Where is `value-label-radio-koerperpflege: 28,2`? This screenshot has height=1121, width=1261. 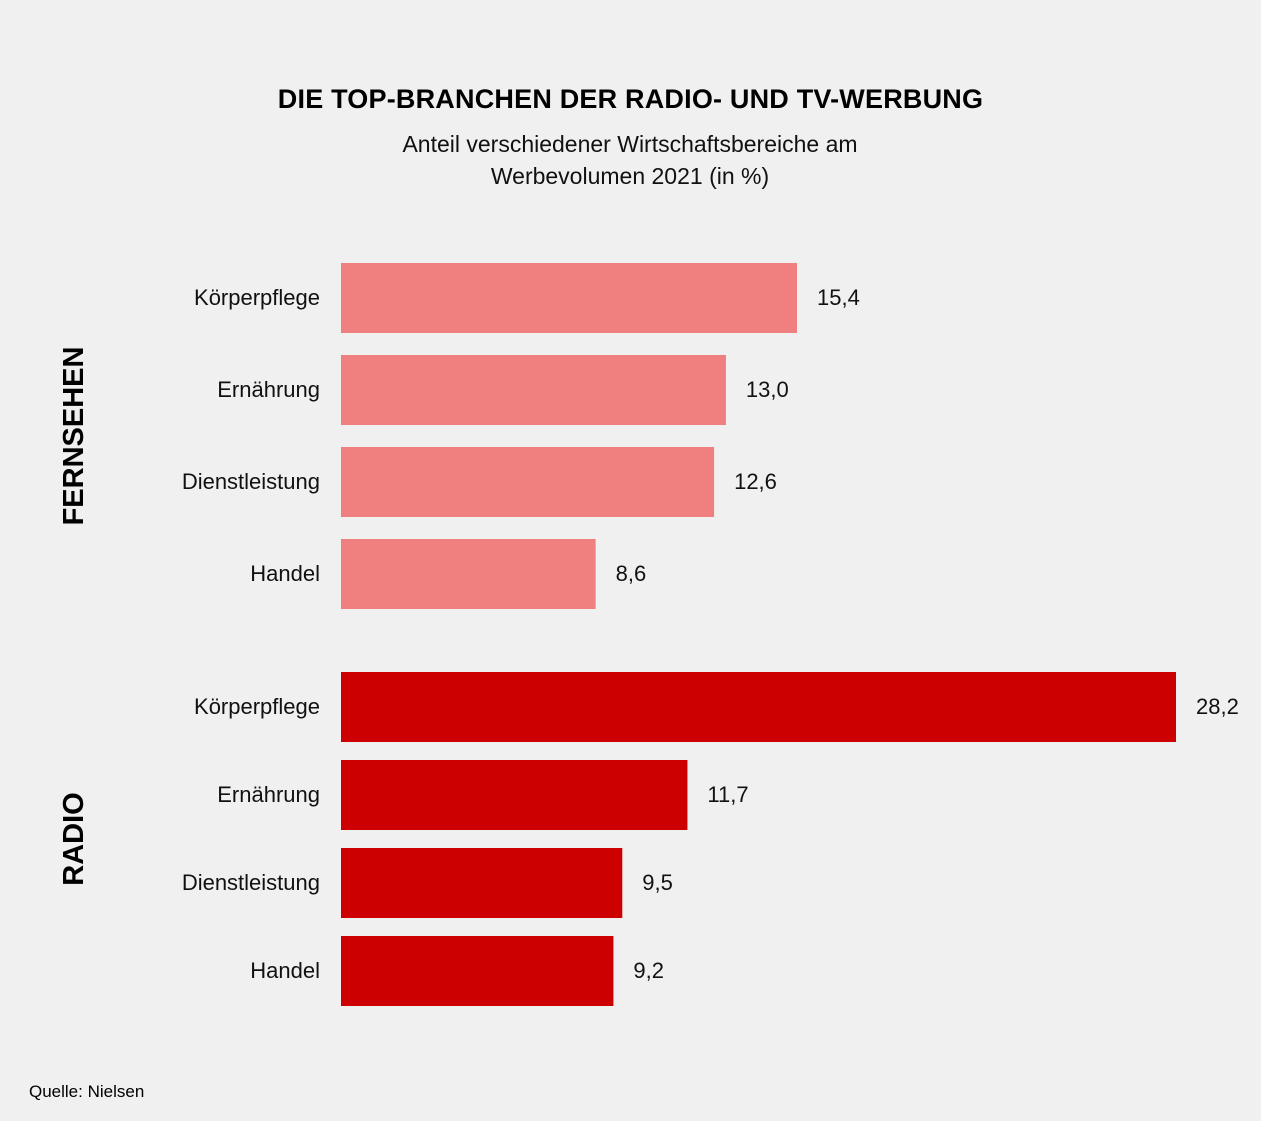
value-label-radio-koerperpflege: 28,2 is located at coordinates (1217, 706).